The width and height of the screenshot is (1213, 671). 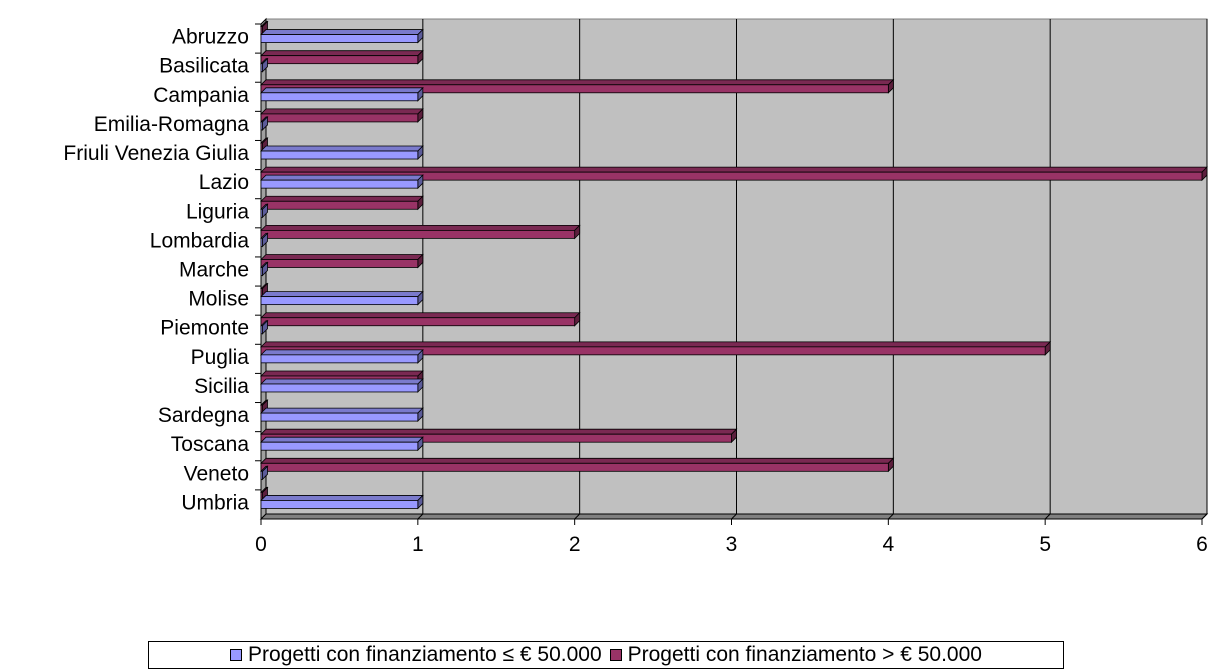 I want to click on legend-label-series-2: Progetti con finanziamento > € 50.000, so click(x=804, y=654).